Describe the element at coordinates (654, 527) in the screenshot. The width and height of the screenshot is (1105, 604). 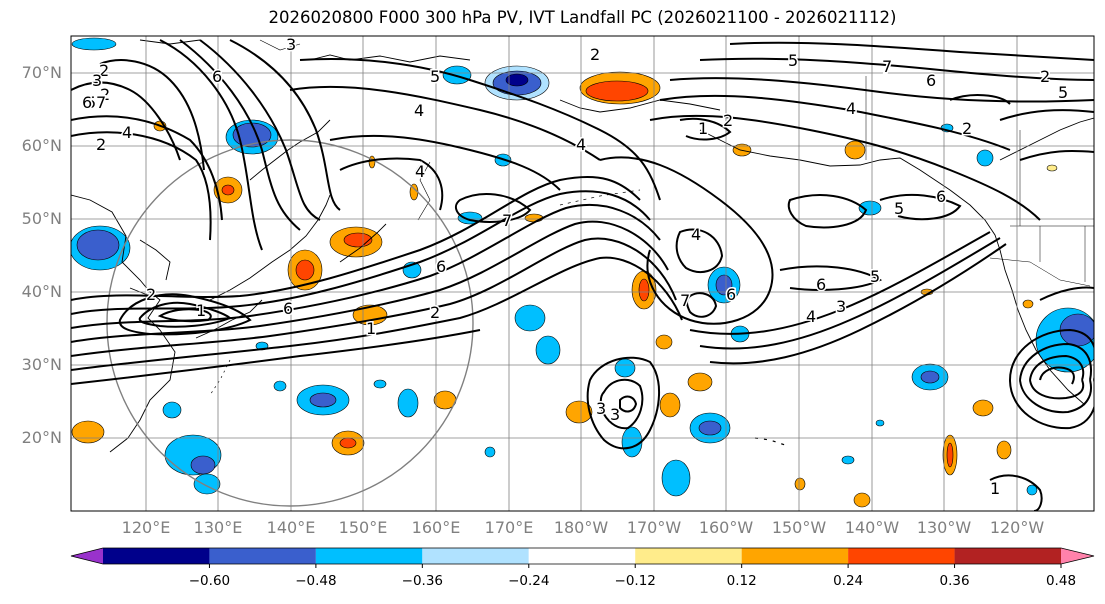
I see `lon-label: 170°W` at that location.